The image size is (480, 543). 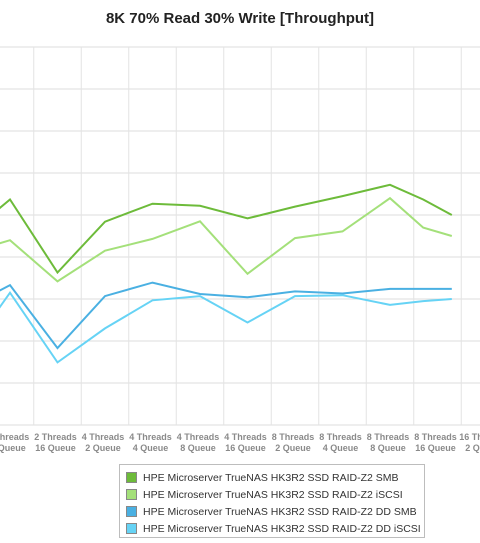 What do you see at coordinates (240, 18) in the screenshot?
I see `chart-title: 8K 70% Read 30% Write [Throughput]` at bounding box center [240, 18].